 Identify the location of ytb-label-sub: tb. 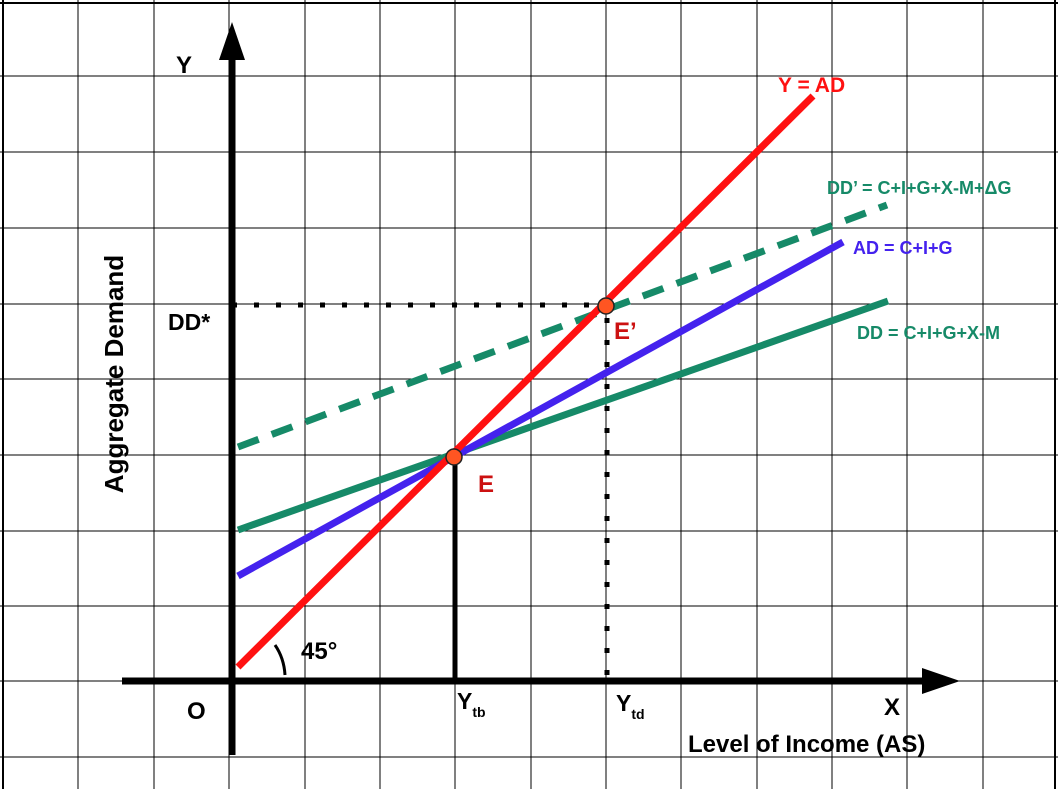
(478, 712).